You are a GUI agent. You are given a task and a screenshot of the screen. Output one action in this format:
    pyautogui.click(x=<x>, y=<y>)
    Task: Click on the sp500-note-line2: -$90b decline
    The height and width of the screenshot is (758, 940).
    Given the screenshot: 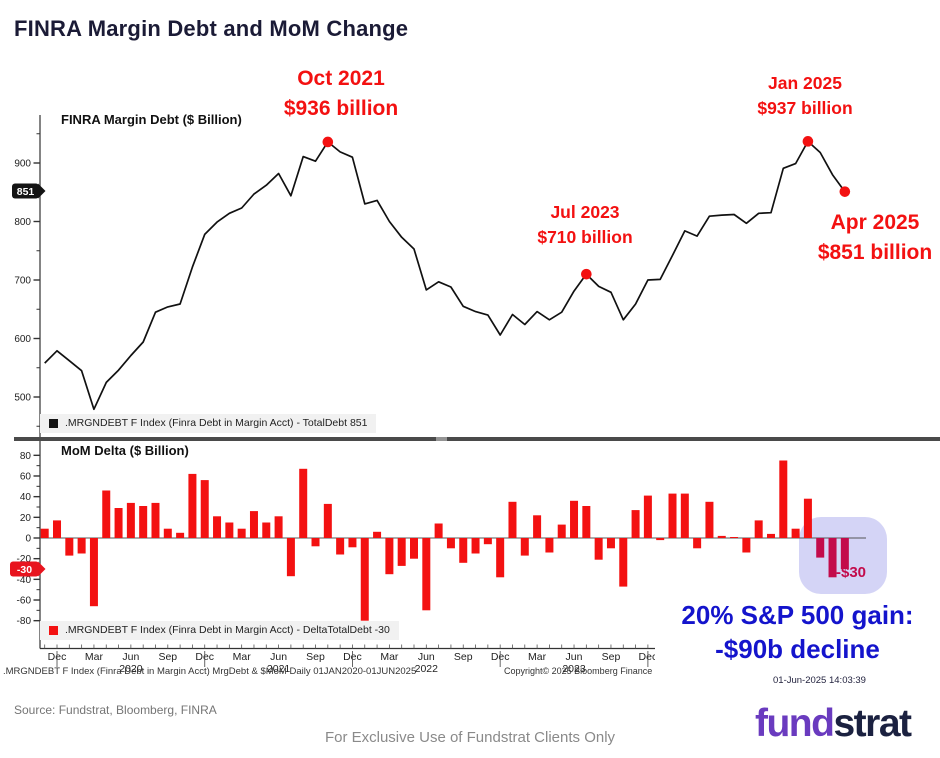 What is the action you would take?
    pyautogui.click(x=797, y=649)
    